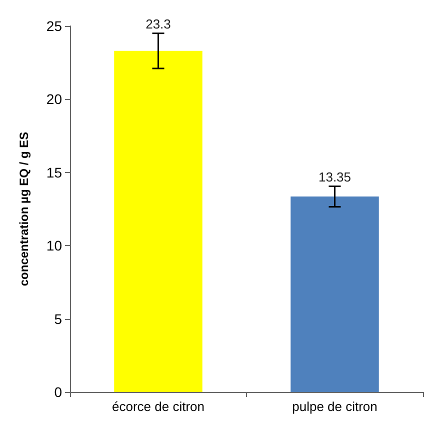  What do you see at coordinates (24, 209) in the screenshot?
I see `y-axis-title: concentration µg EQ / g ES` at bounding box center [24, 209].